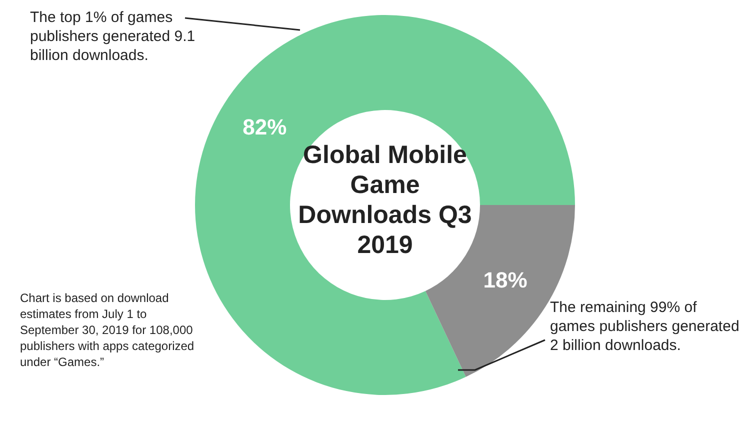  I want to click on data-label: 82%, so click(264, 127).